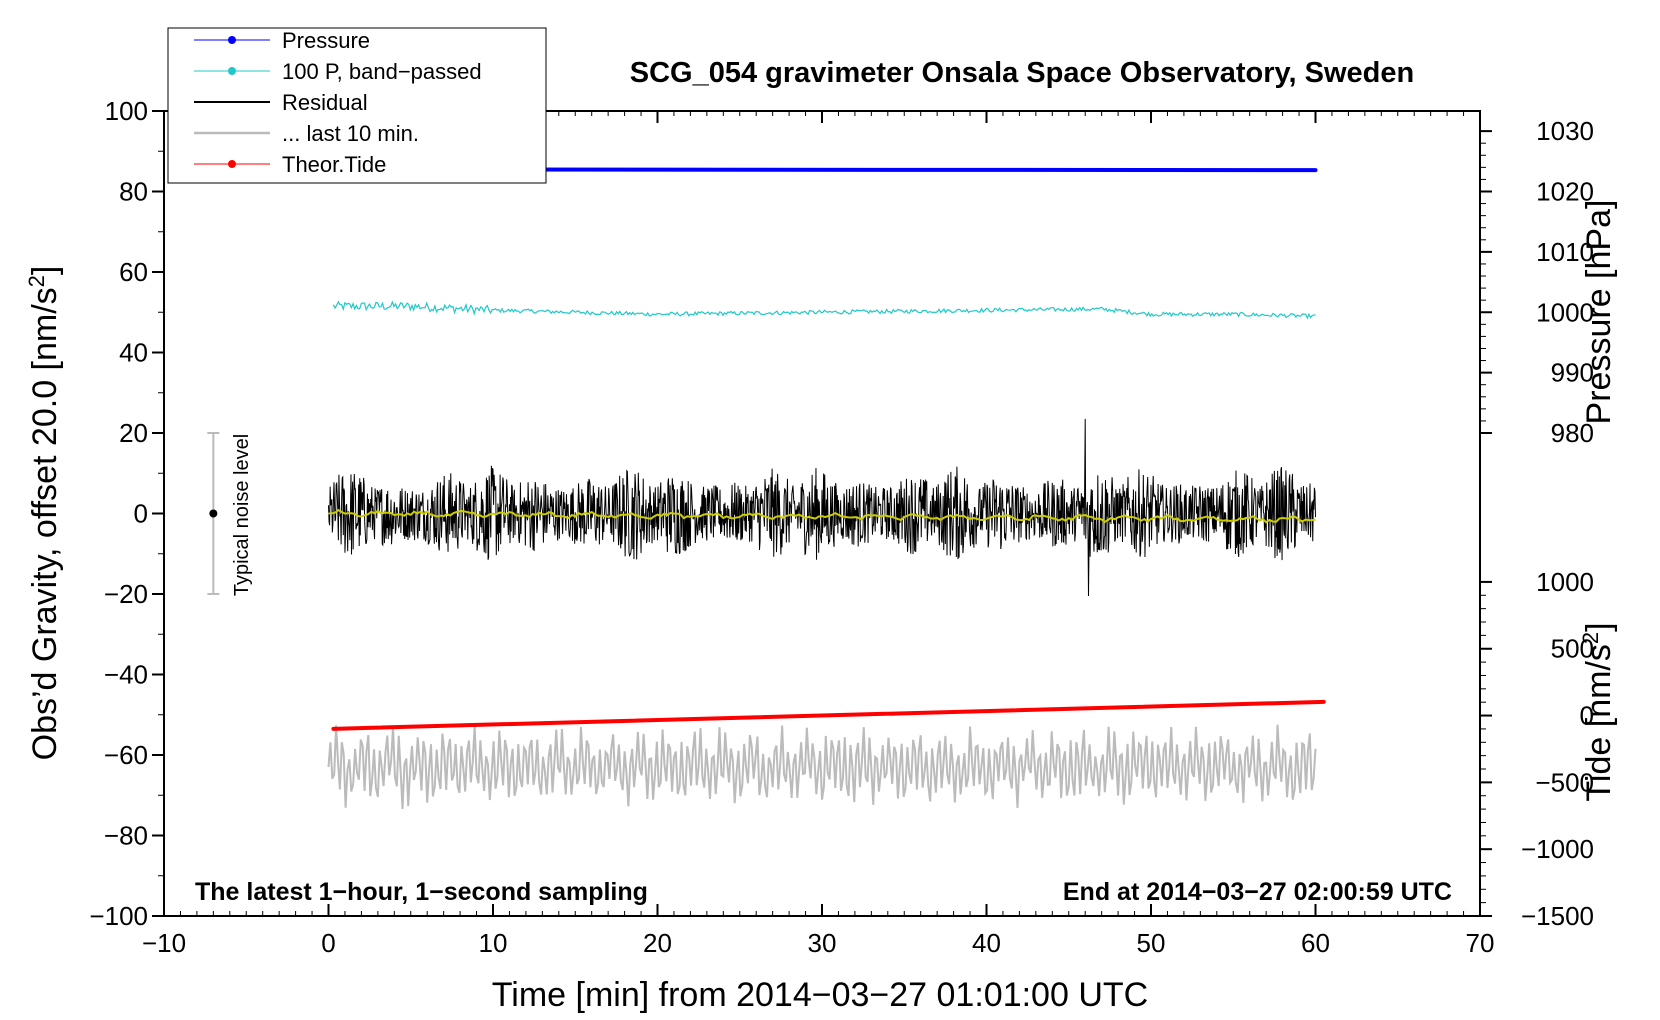 Image resolution: width=1660 pixels, height=1020 pixels. I want to click on annotation-sampling: The latest 1−hour, 1−second sampling, so click(421, 892).